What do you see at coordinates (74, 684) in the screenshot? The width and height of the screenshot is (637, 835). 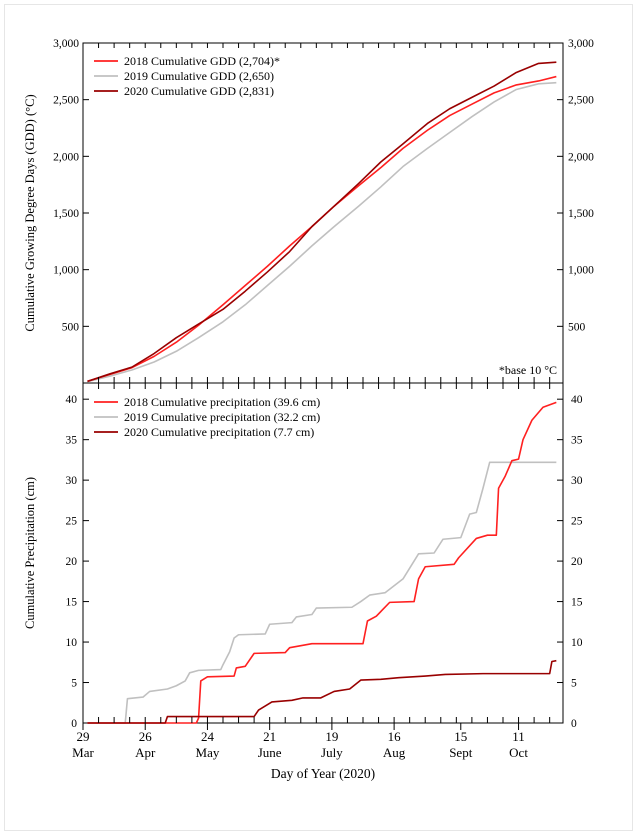 I see `precip-ytick-label-left: 5` at bounding box center [74, 684].